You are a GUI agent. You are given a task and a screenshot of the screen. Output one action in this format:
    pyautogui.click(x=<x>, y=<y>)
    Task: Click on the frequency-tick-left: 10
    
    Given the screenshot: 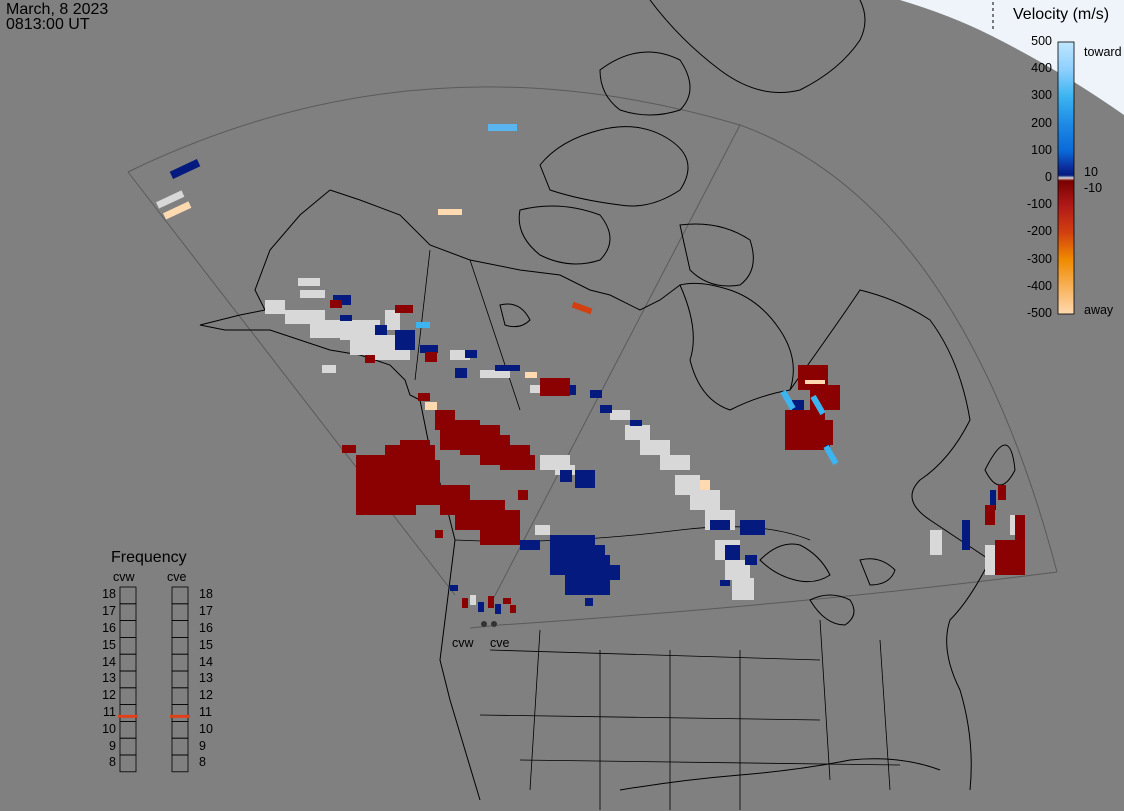 What is the action you would take?
    pyautogui.click(x=109, y=728)
    